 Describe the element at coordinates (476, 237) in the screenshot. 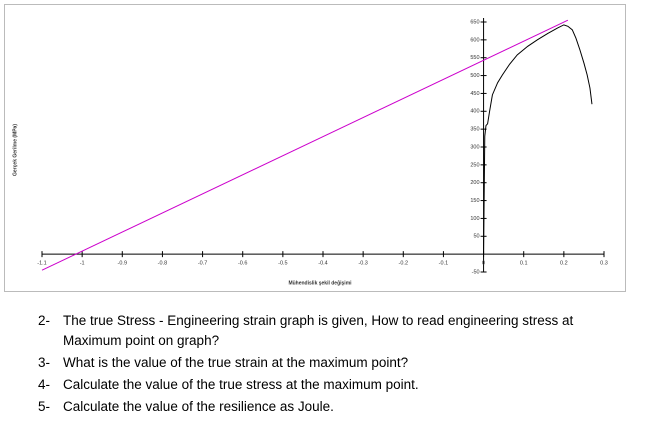

I see `y-tick-label: 50` at that location.